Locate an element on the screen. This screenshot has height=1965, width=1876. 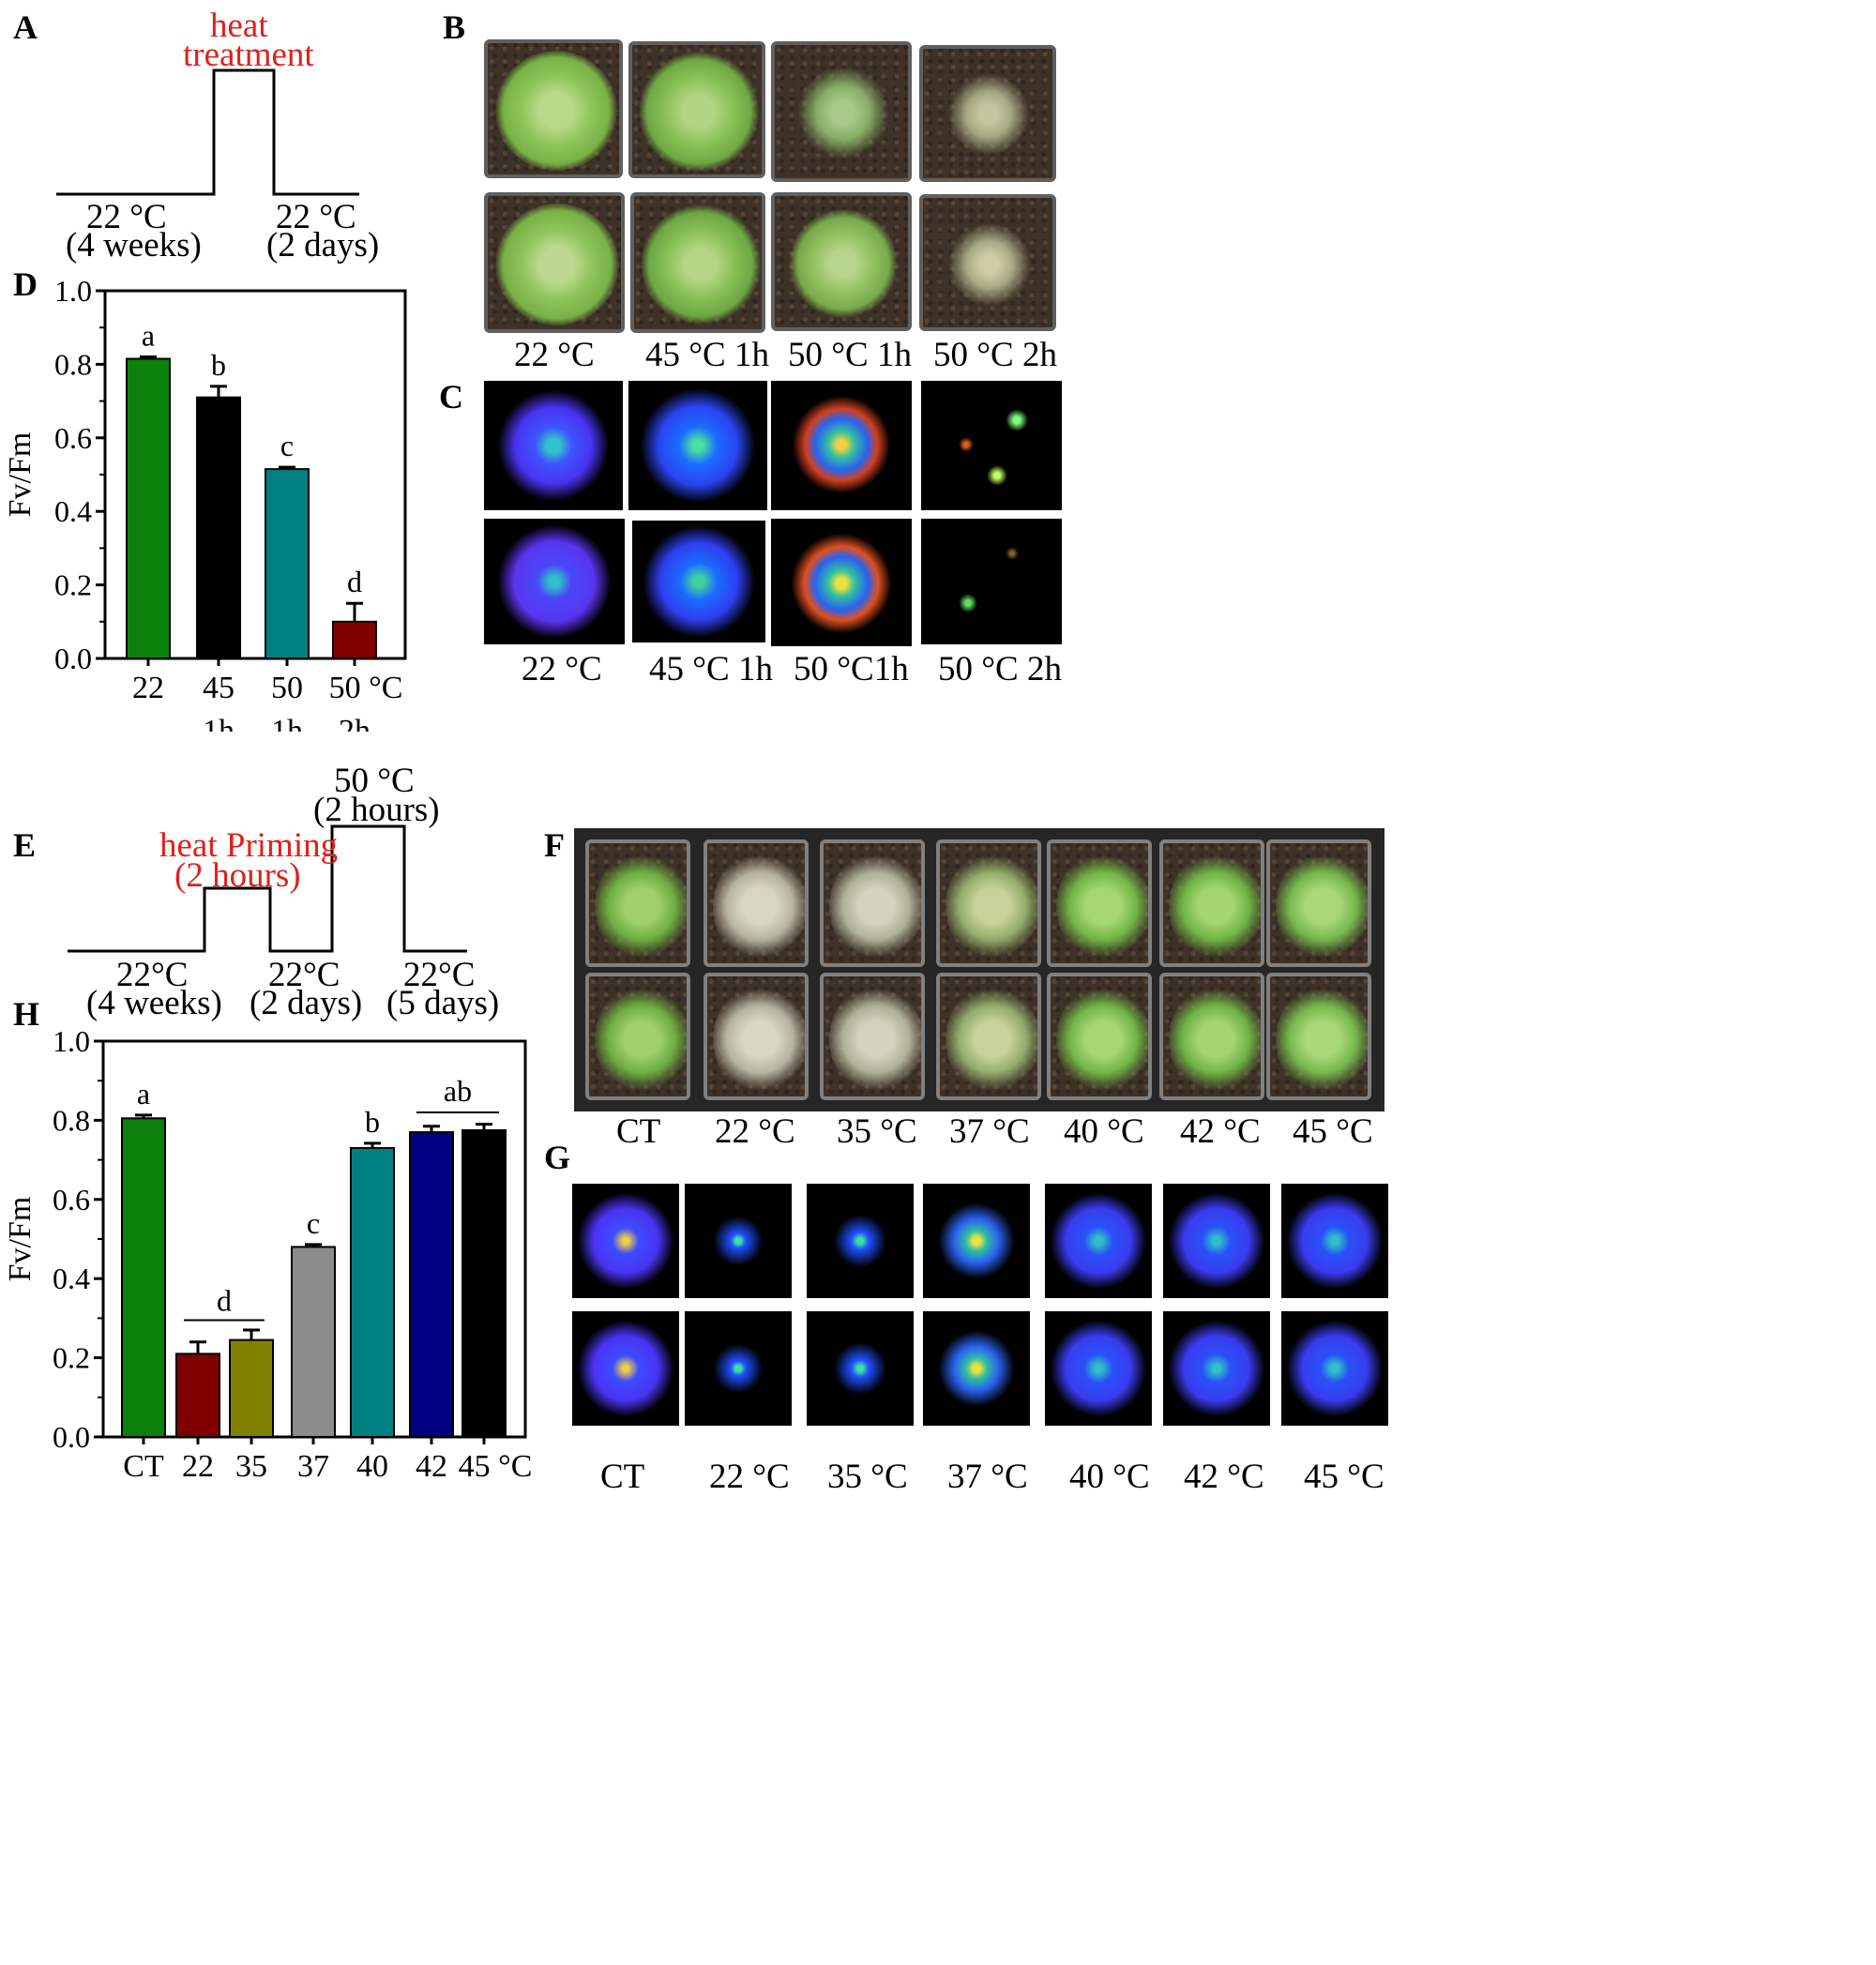
b-caption: 22 °C is located at coordinates (554, 355).